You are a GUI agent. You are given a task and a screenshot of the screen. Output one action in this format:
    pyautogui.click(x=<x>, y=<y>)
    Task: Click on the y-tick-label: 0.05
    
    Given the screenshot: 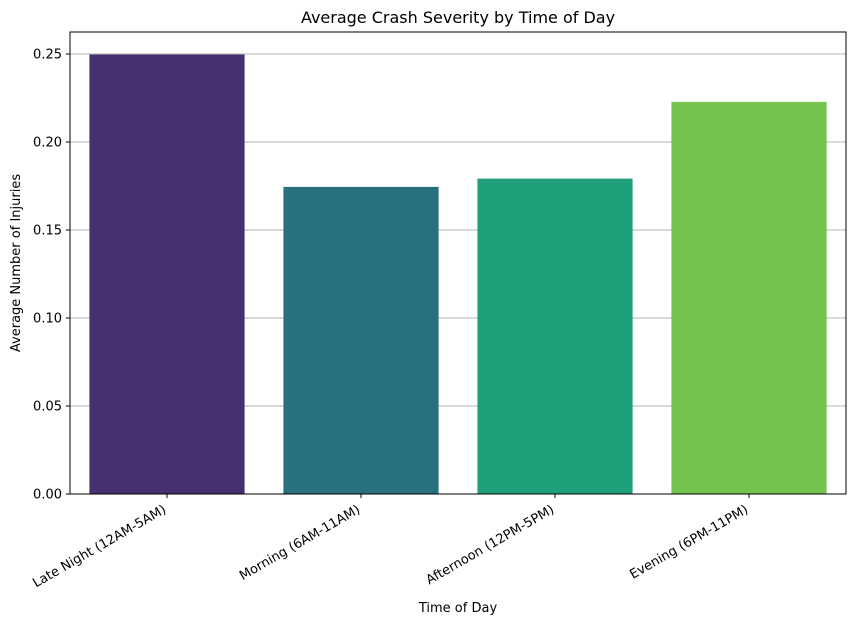 What is the action you would take?
    pyautogui.click(x=47, y=407)
    